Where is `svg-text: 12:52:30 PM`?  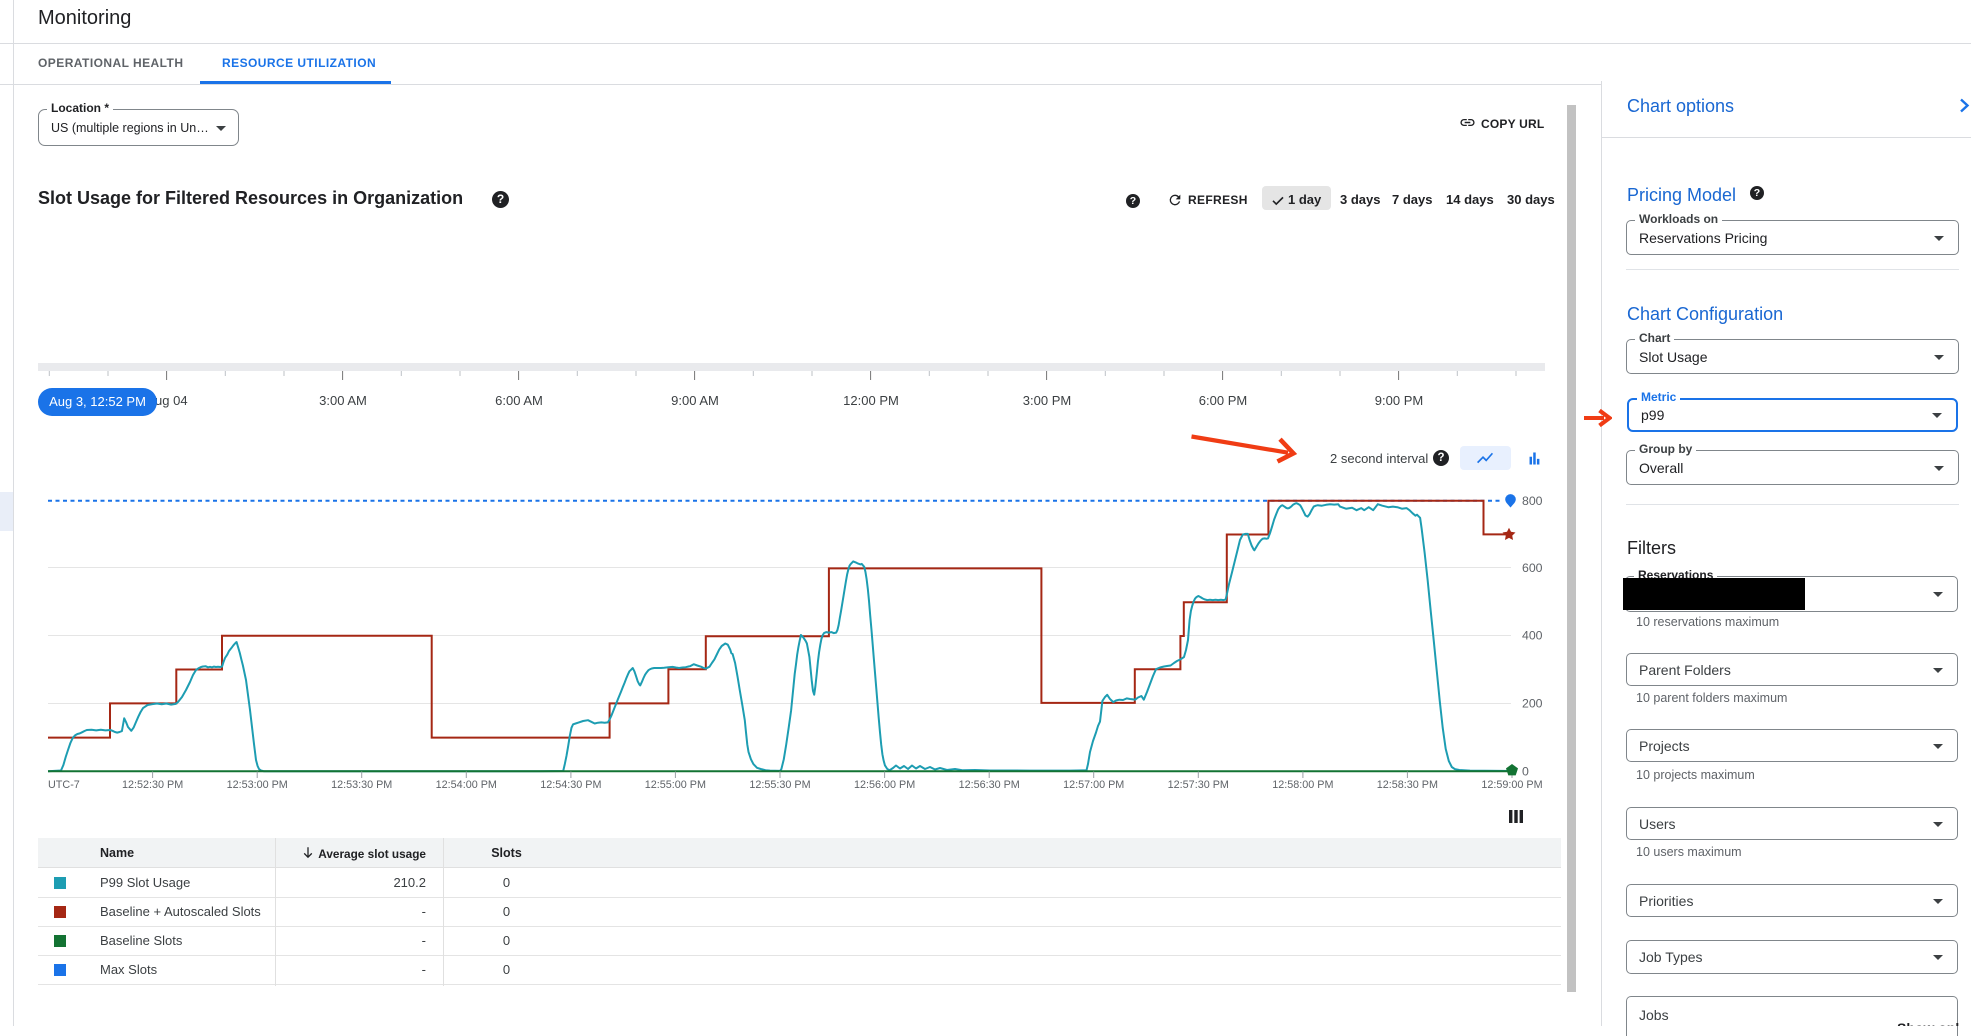 svg-text: 12:52:30 PM is located at coordinates (152, 785).